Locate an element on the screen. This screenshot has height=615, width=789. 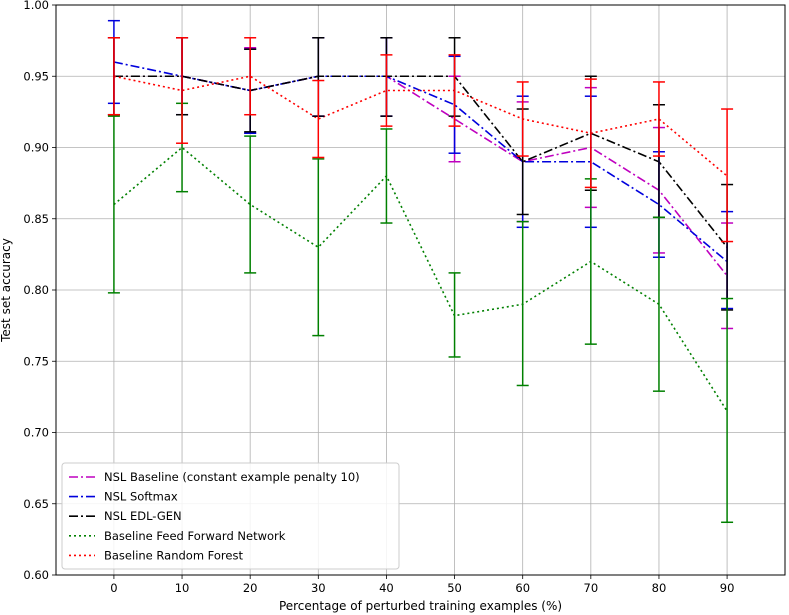
x-tick-label: 40 is located at coordinates (386, 588).